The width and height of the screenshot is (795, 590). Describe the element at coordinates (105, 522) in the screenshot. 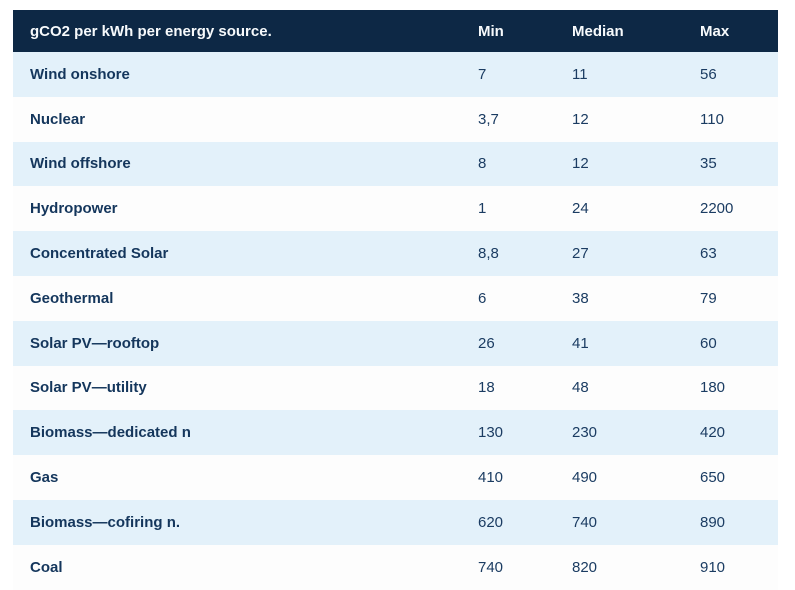

I see `energy-source-cell: Biomass—cofiring n.` at that location.